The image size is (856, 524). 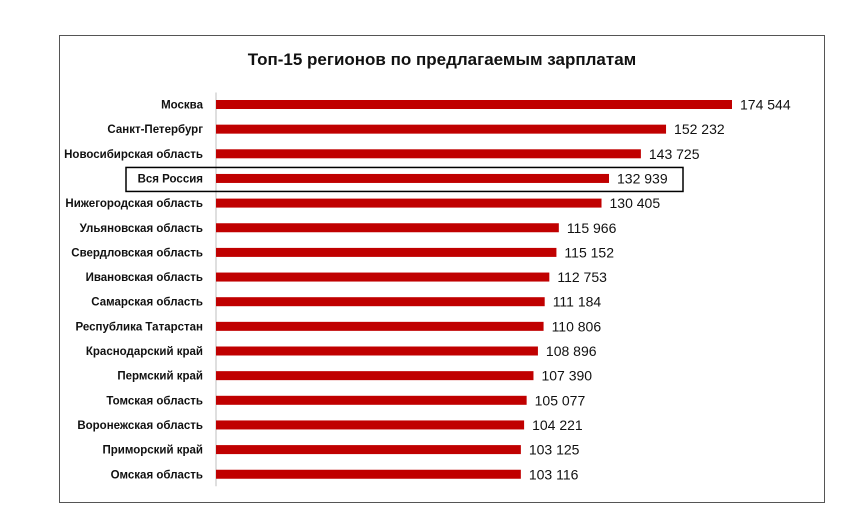 I want to click on data-label: 105 077, so click(x=560, y=400).